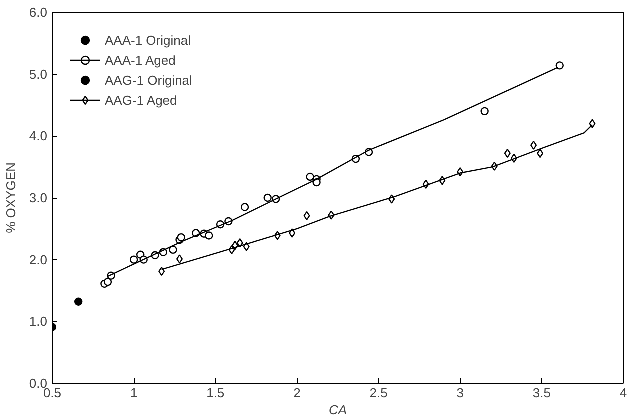 Image resolution: width=637 pixels, height=420 pixels. What do you see at coordinates (10, 198) in the screenshot?
I see `y-axis-title: % OXYGEN` at bounding box center [10, 198].